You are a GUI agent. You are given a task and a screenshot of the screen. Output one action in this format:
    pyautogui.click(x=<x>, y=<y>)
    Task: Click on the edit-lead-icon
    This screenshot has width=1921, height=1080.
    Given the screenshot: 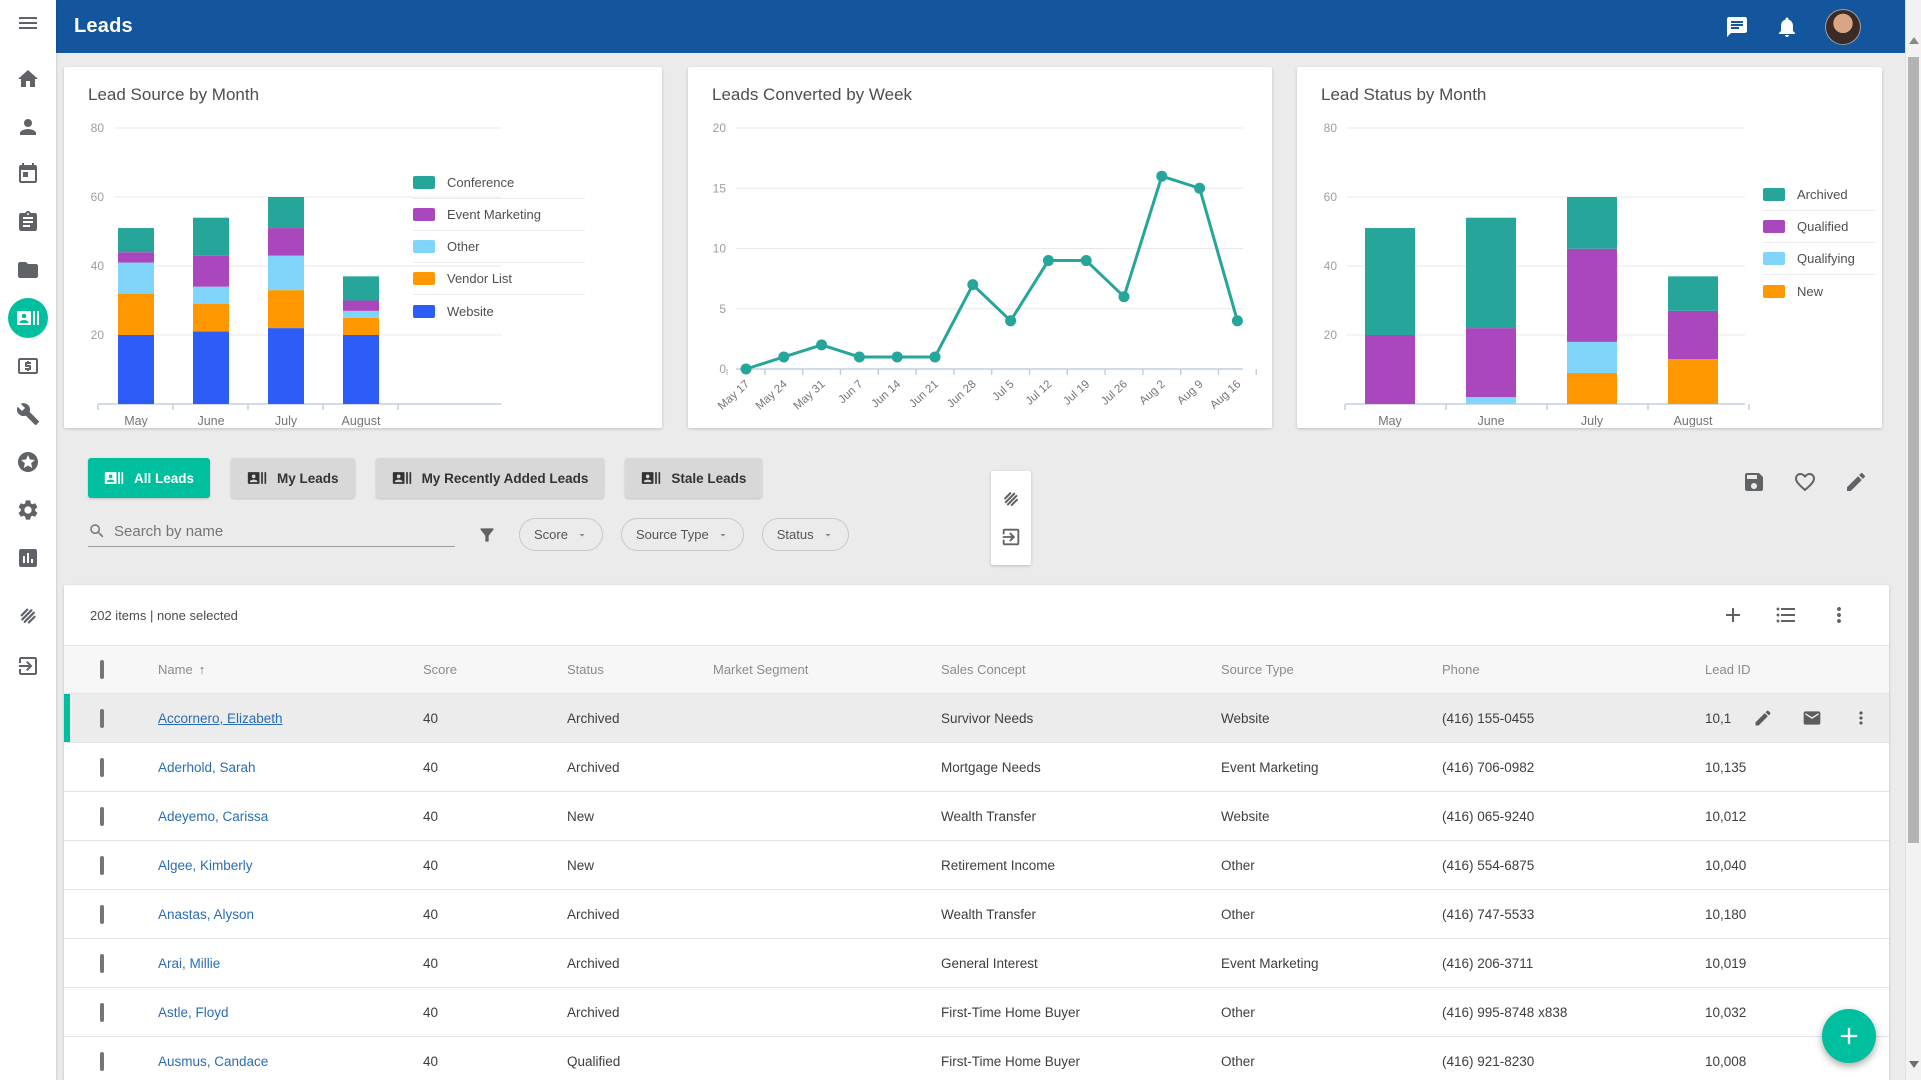 What is the action you would take?
    pyautogui.click(x=1763, y=718)
    